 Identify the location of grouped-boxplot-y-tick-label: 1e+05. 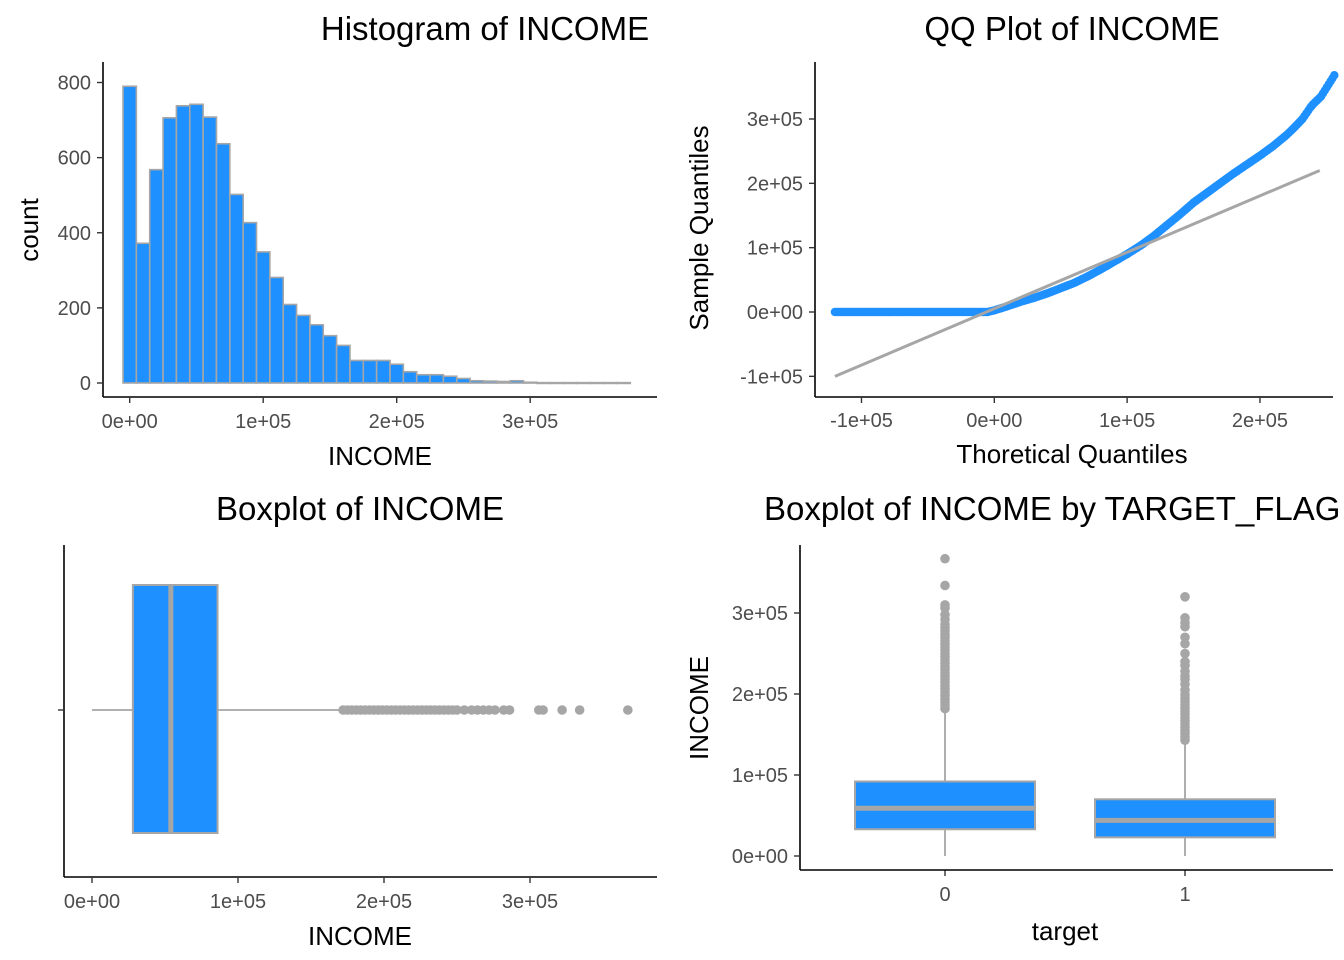
(760, 776).